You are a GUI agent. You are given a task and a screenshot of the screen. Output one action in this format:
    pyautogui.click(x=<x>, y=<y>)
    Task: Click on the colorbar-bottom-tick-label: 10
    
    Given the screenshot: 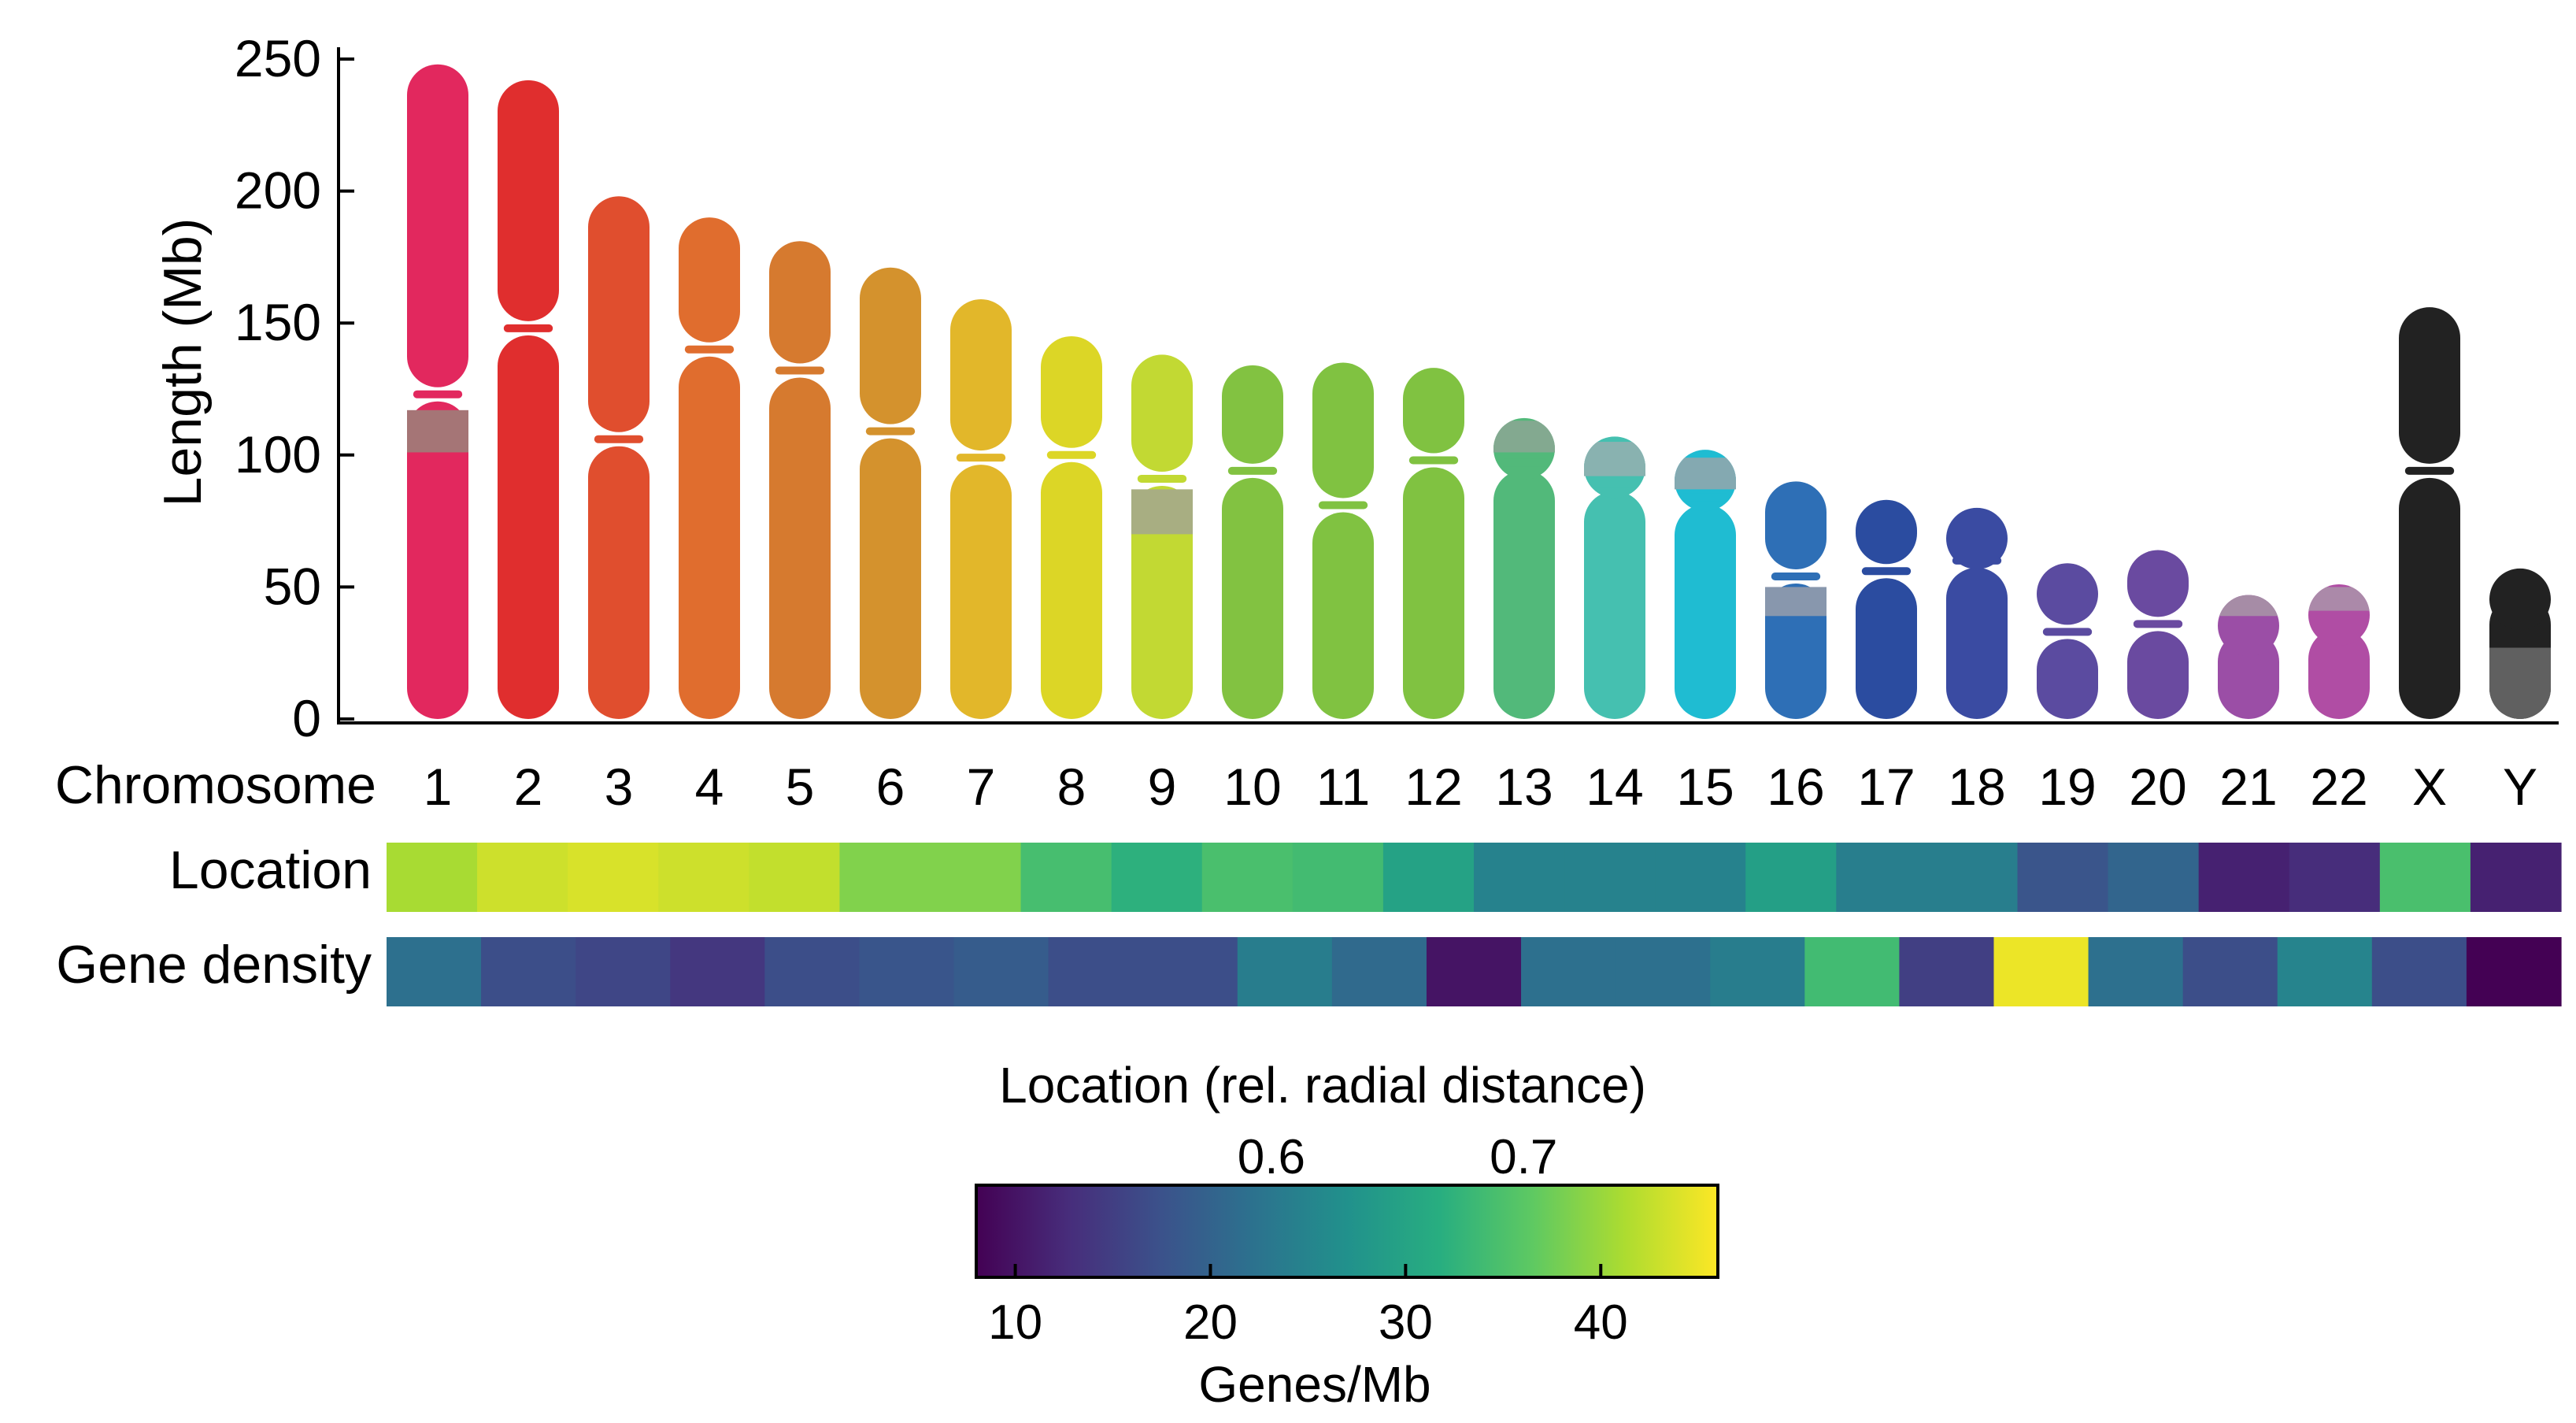 What is the action you would take?
    pyautogui.click(x=1015, y=1322)
    